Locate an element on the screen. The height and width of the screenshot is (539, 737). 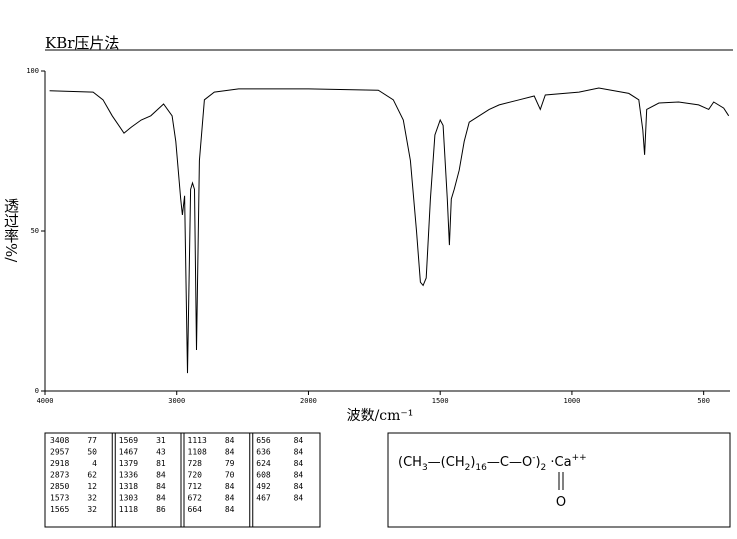
formula-part: —C—O is located at coordinates (509, 462).